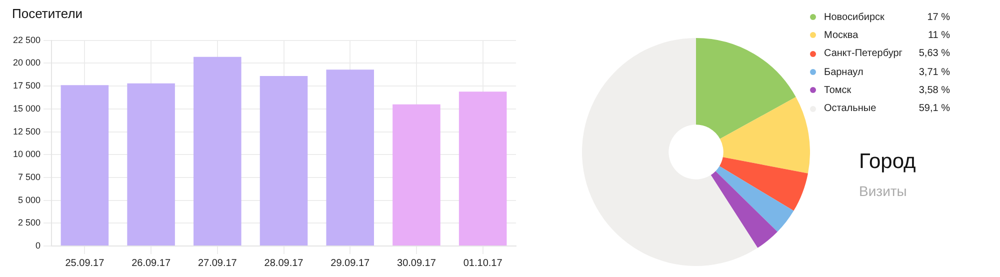  What do you see at coordinates (29, 223) in the screenshot?
I see `y-tick-label: 2 500` at bounding box center [29, 223].